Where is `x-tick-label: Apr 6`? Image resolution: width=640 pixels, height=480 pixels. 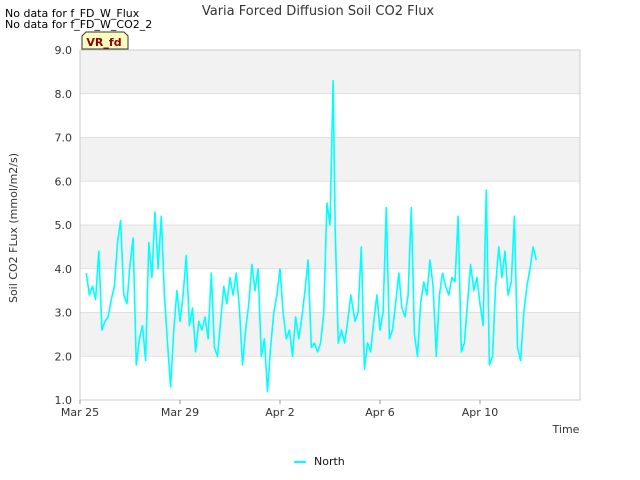 x-tick-label: Apr 6 is located at coordinates (380, 412).